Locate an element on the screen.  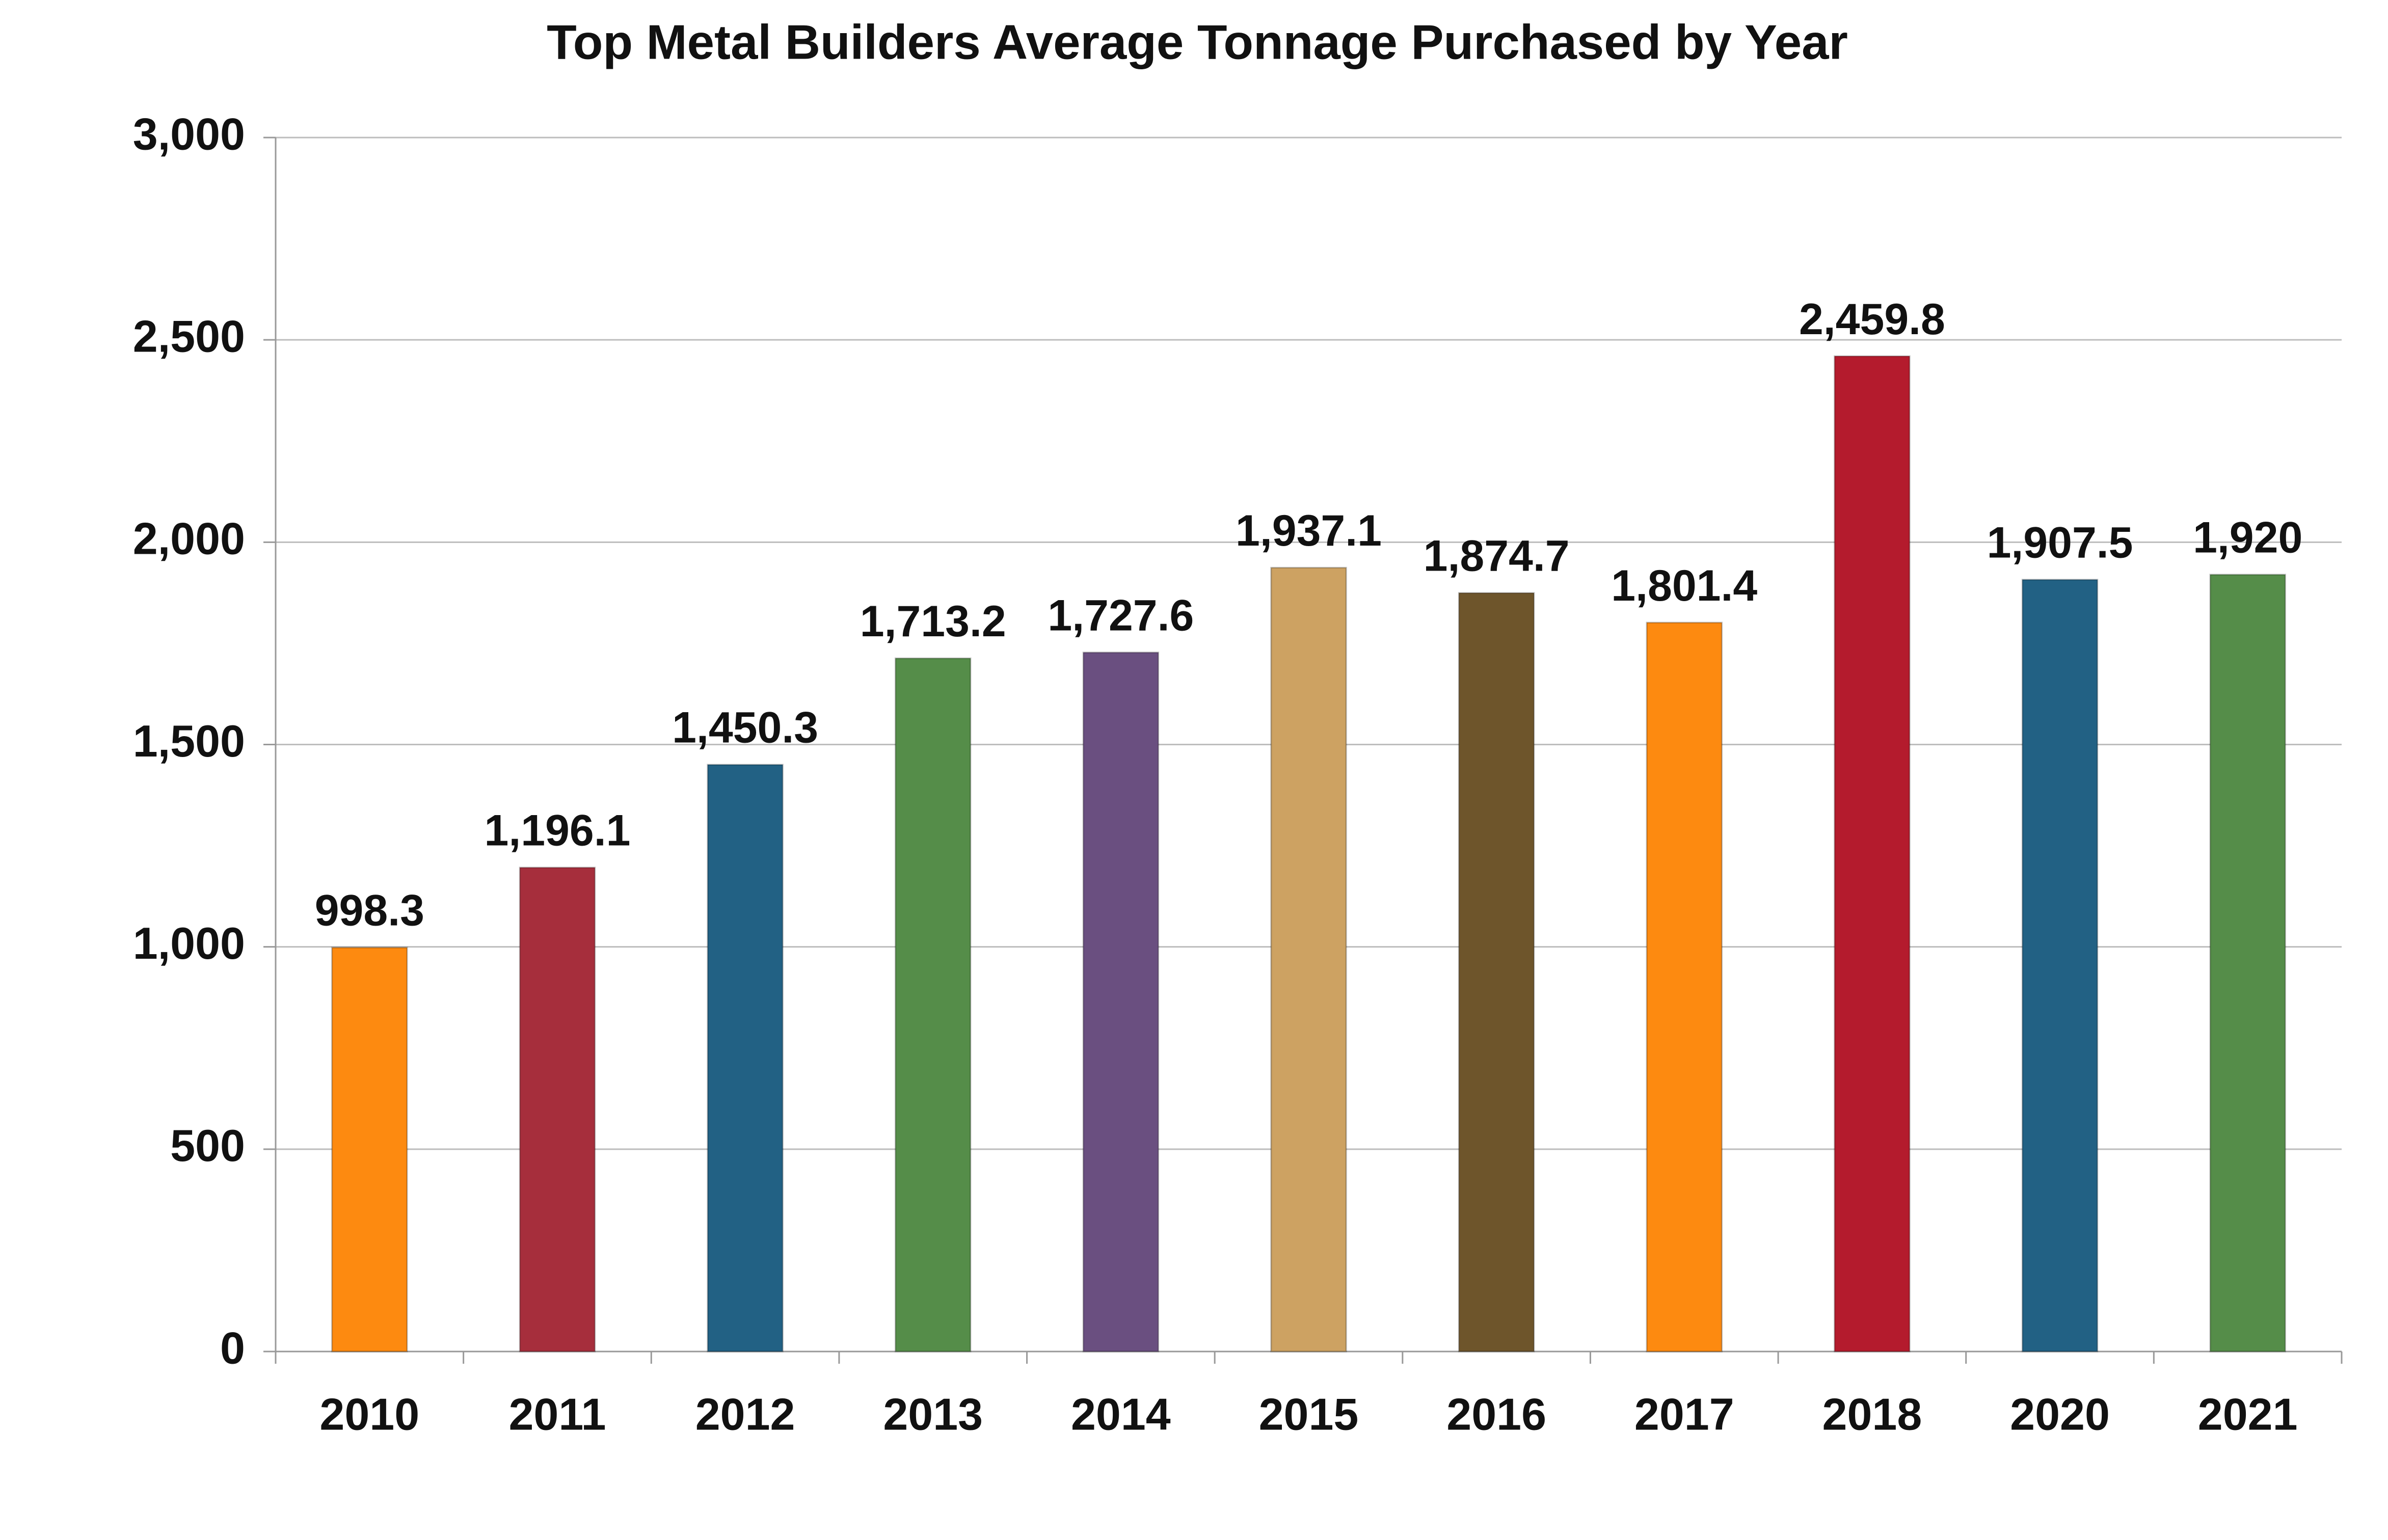
x-tick-label: 2018 is located at coordinates (1872, 1414).